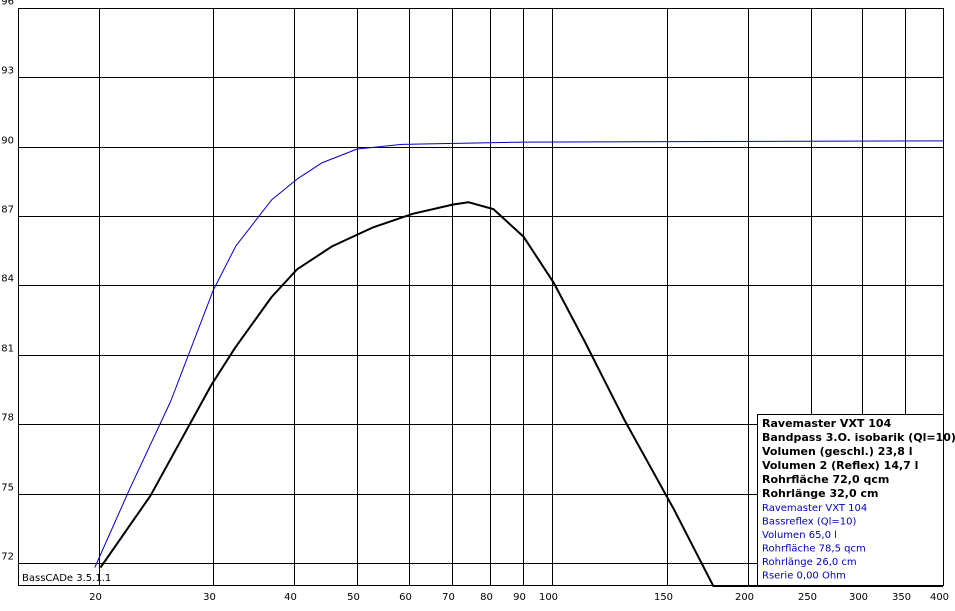 This screenshot has width=955, height=611. Describe the element at coordinates (7, 71) in the screenshot. I see `y-tick-label: 93` at that location.